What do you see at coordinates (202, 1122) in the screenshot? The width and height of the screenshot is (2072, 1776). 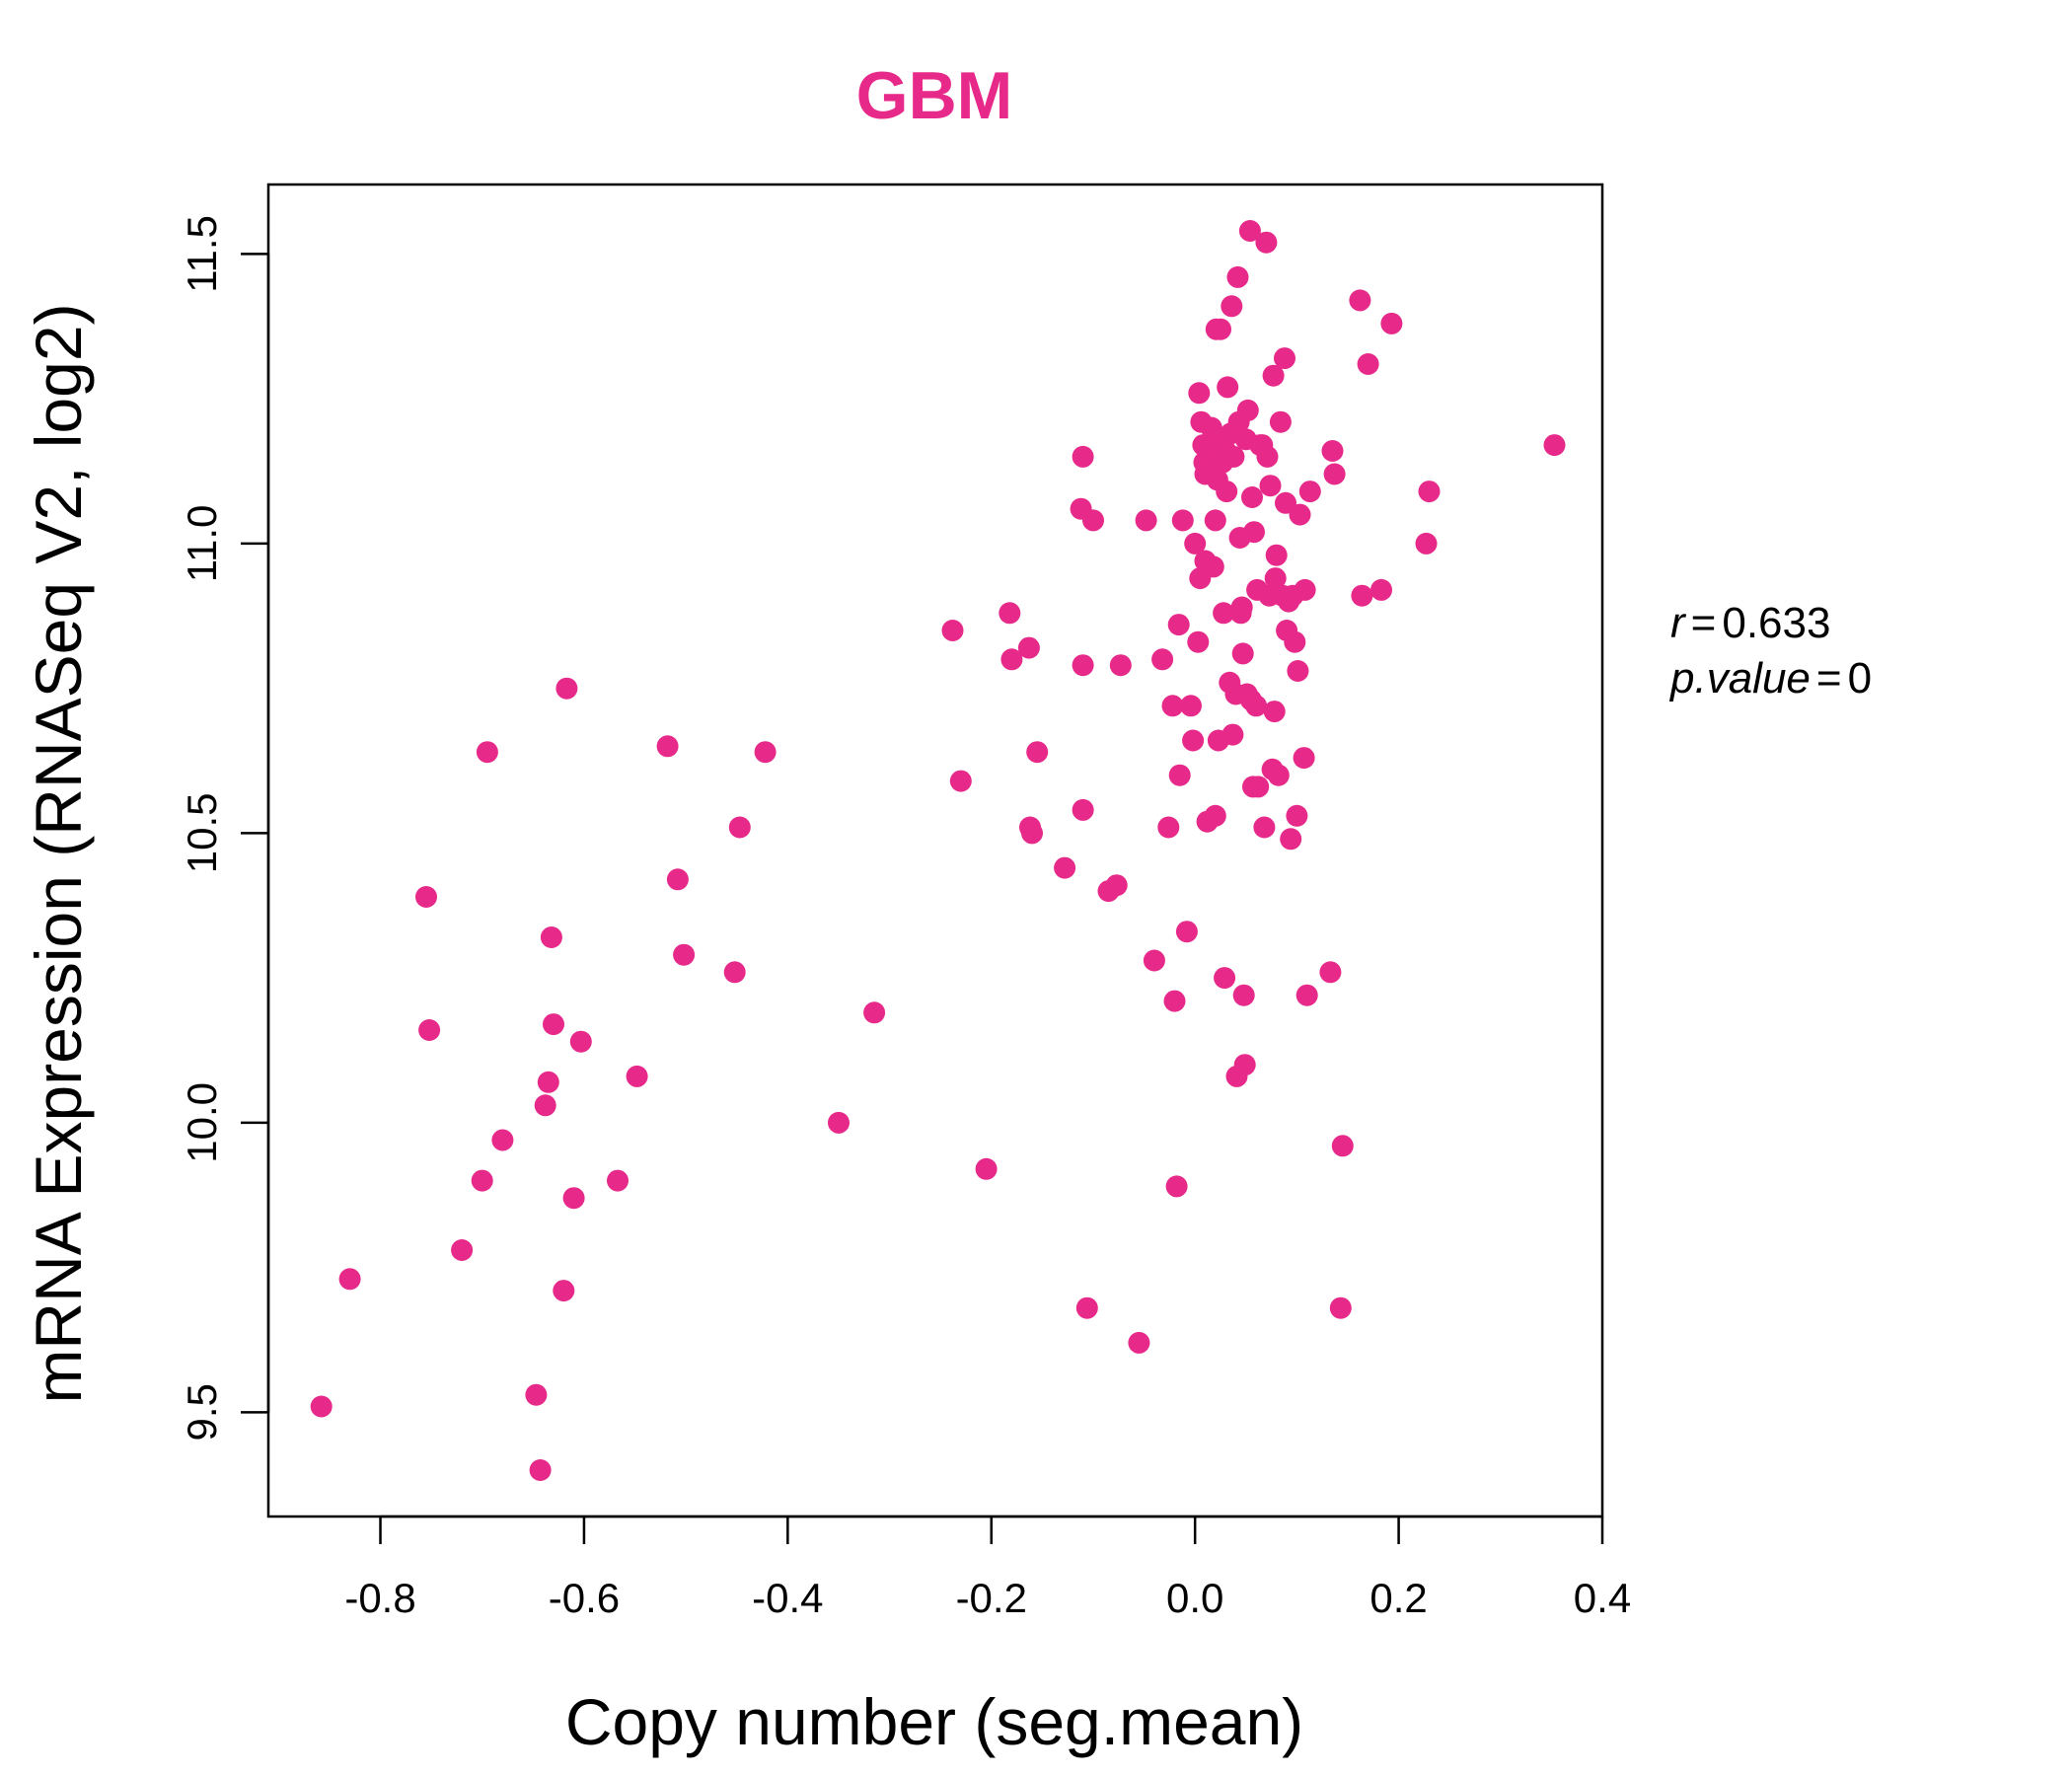 I see `y-tick-label-1: 10.0` at bounding box center [202, 1122].